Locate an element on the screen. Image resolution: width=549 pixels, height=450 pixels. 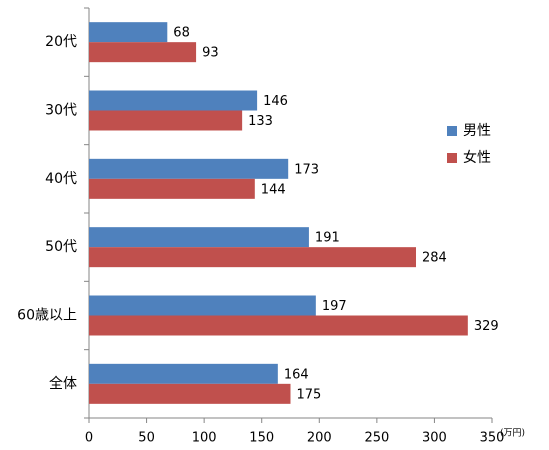
x-tick-label: 250 is located at coordinates (376, 438).